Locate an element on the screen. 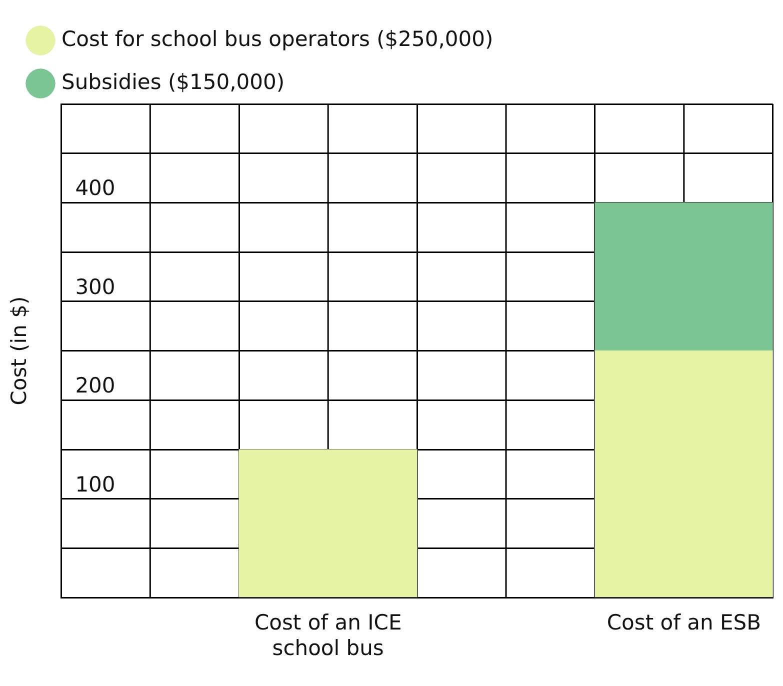 This screenshot has height=686, width=783. legend-label: Cost for school bus operators ($250,000) is located at coordinates (278, 38).